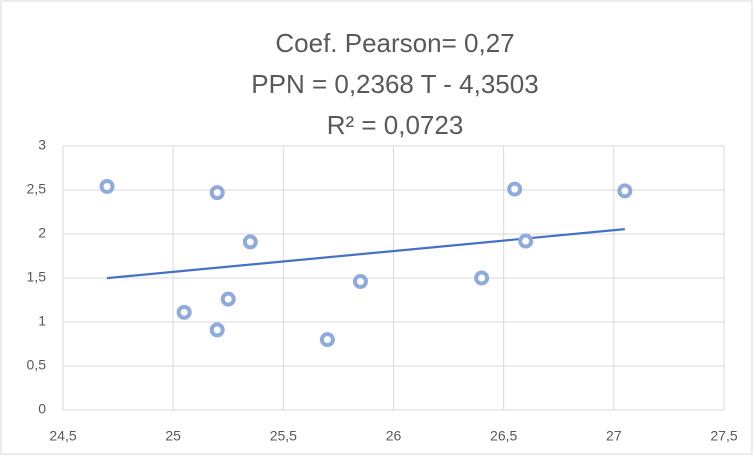 The height and width of the screenshot is (455, 753). Describe the element at coordinates (37, 277) in the screenshot. I see `y-tick-label: 1,5` at that location.